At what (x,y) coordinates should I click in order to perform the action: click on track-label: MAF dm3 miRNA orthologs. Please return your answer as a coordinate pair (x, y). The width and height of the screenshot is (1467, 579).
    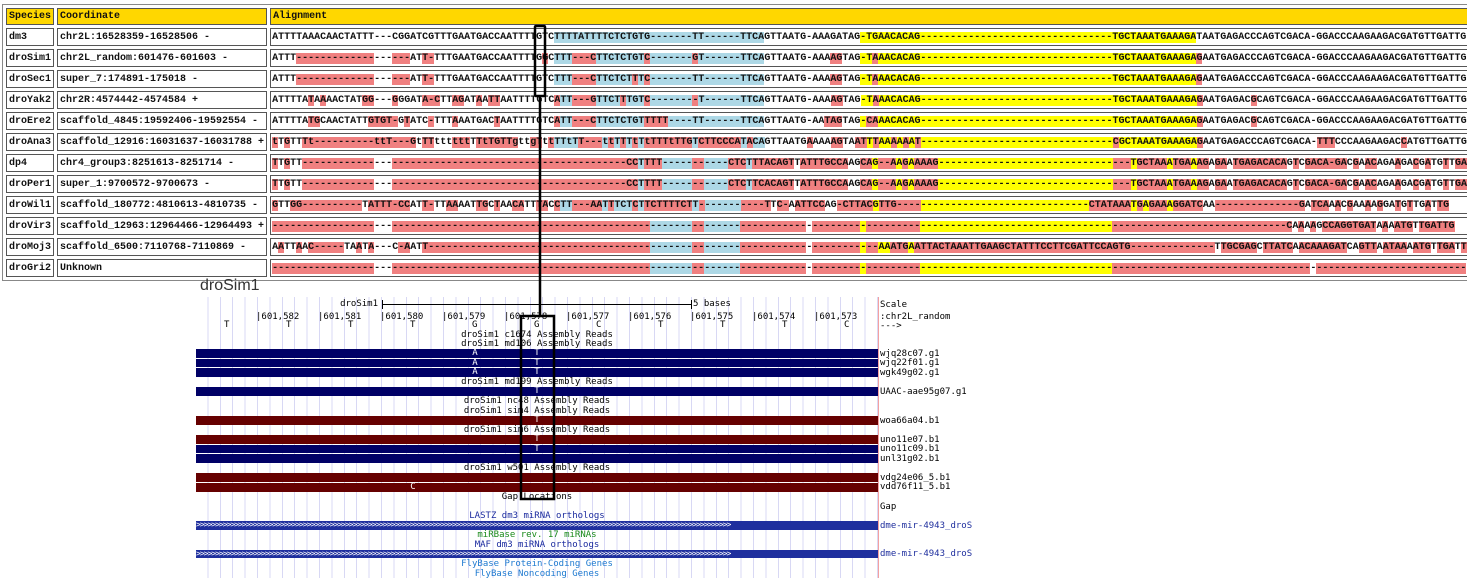
    Looking at the image, I should click on (537, 544).